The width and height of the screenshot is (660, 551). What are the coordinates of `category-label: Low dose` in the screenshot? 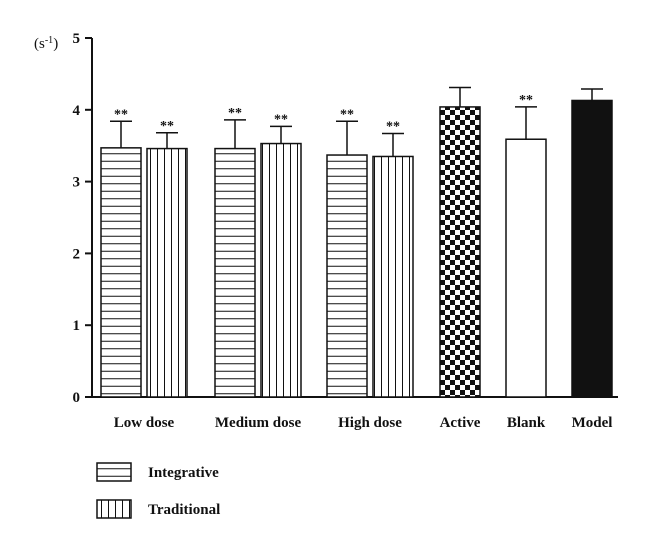 It's located at (144, 423).